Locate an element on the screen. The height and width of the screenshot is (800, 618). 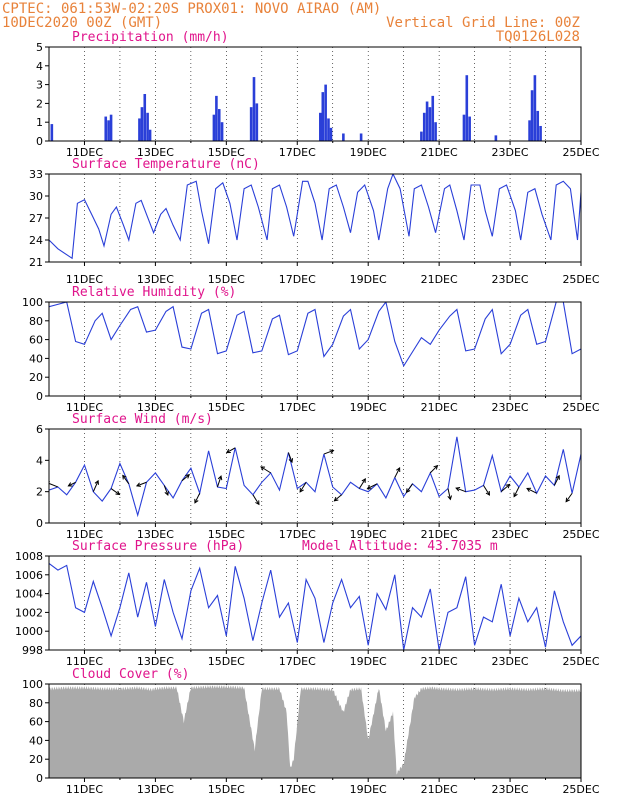
header-date: 10DEC2020 00Z (GMT) is located at coordinates (82, 23).